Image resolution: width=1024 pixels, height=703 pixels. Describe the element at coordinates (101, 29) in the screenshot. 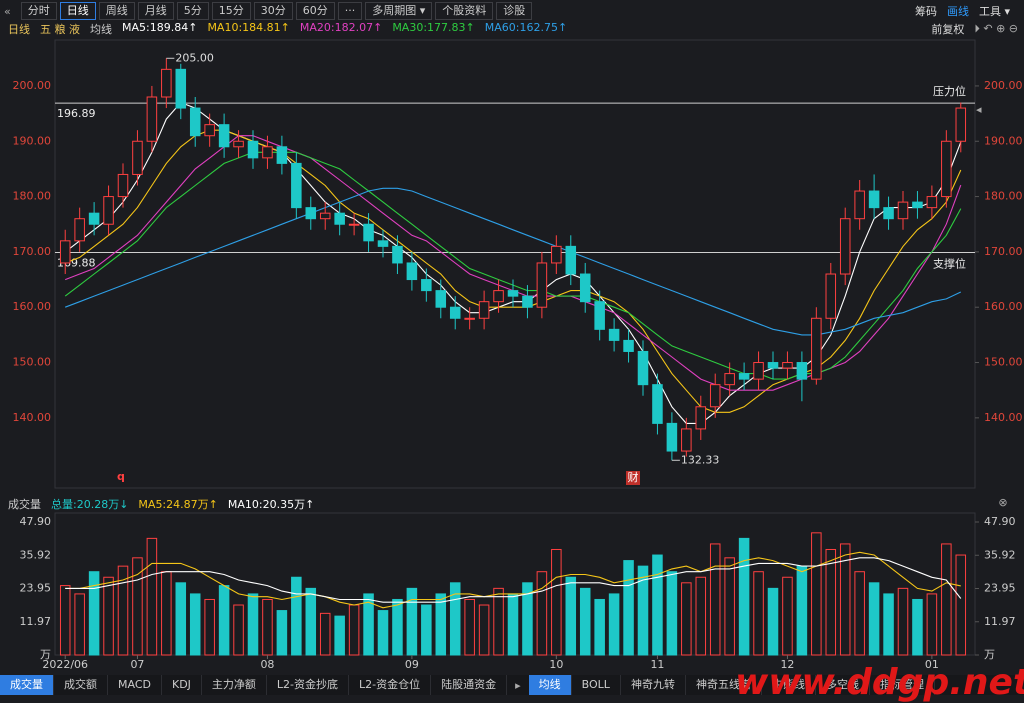

I see `indicator-name: 均线` at that location.